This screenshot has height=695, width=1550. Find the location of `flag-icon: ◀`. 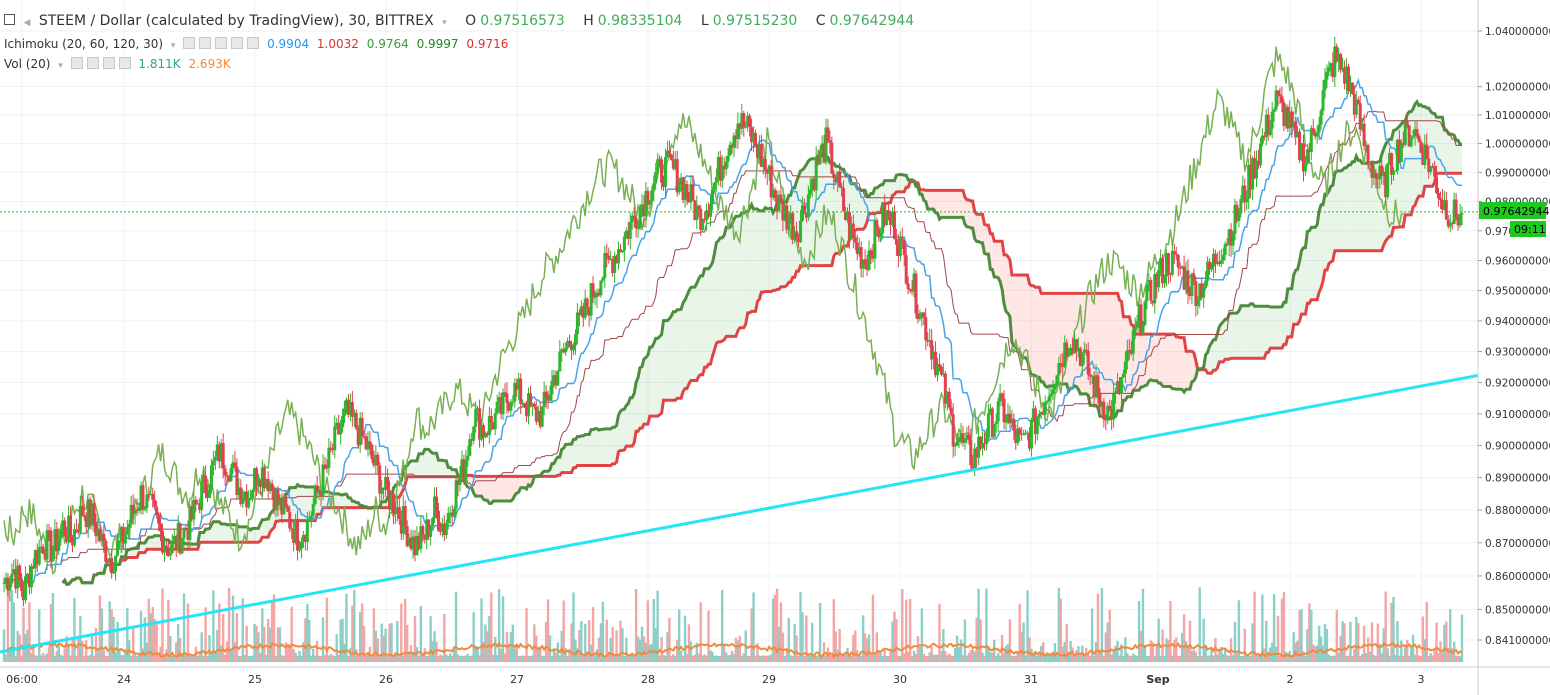

flag-icon: ◀ is located at coordinates (27, 23).